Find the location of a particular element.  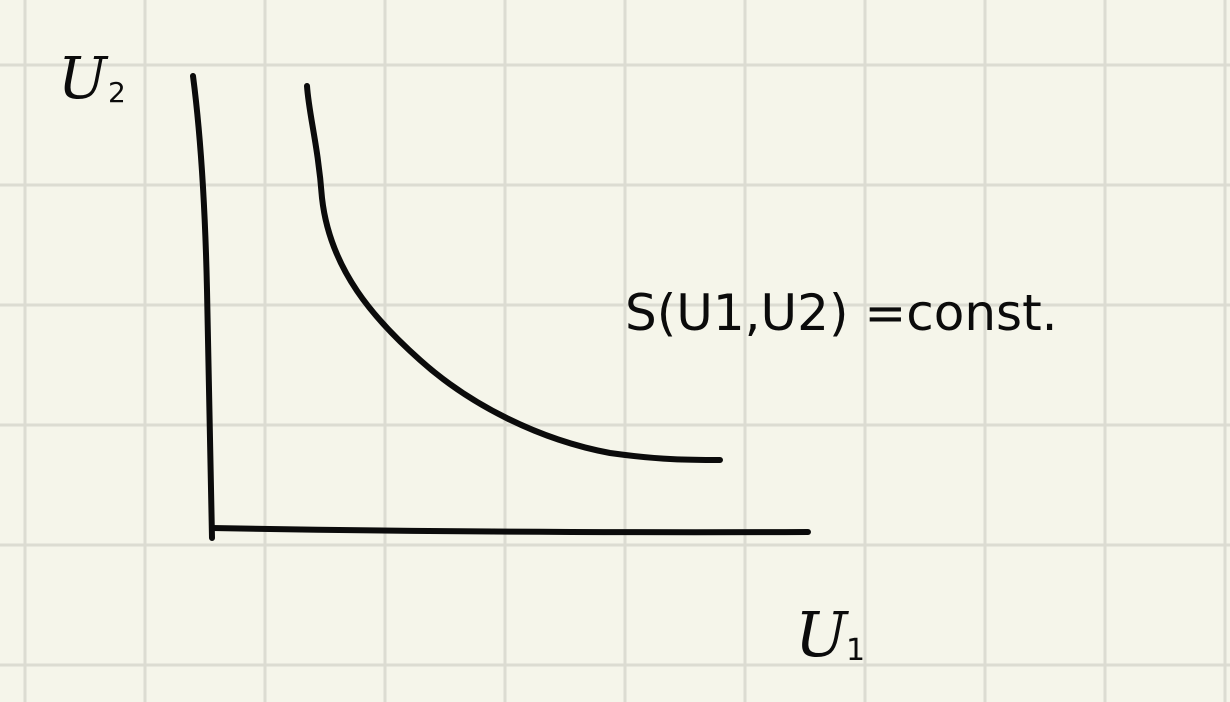

y-axis-label-subscript: 2 is located at coordinates (117, 92).